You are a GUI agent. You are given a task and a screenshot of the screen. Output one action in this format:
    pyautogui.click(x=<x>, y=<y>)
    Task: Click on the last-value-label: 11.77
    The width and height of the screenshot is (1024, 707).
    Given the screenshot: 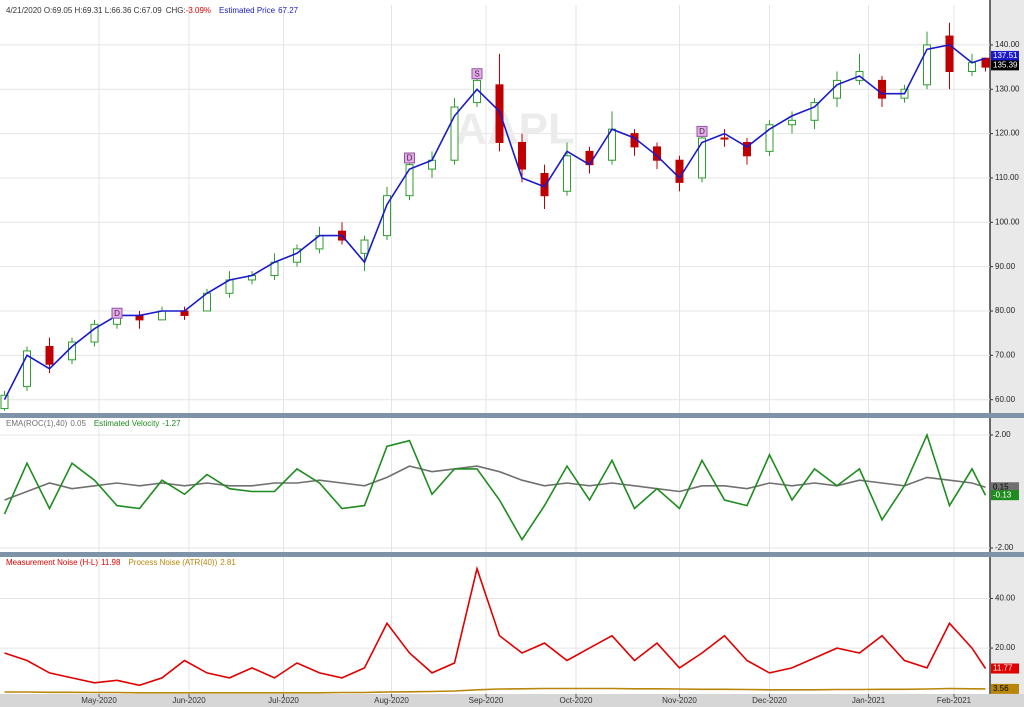 What is the action you would take?
    pyautogui.click(x=1003, y=668)
    